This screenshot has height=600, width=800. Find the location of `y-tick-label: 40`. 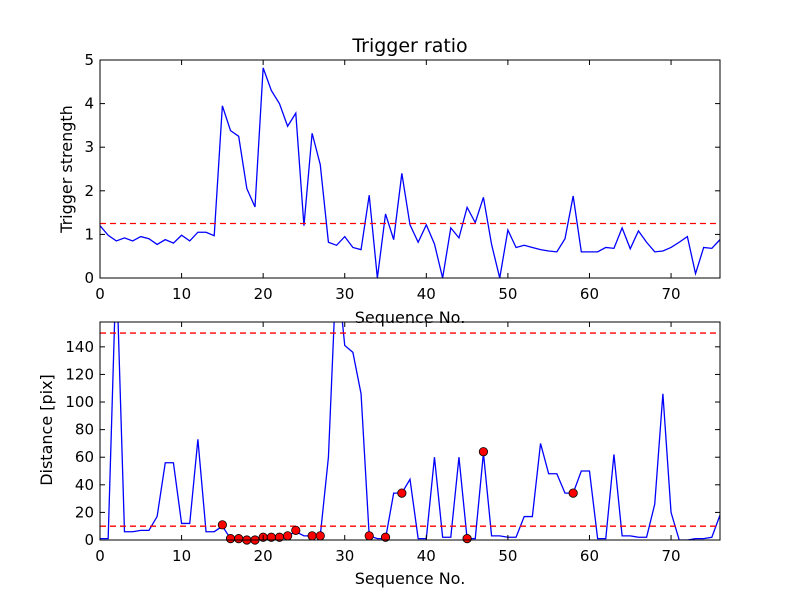

y-tick-label: 40 is located at coordinates (84, 485).